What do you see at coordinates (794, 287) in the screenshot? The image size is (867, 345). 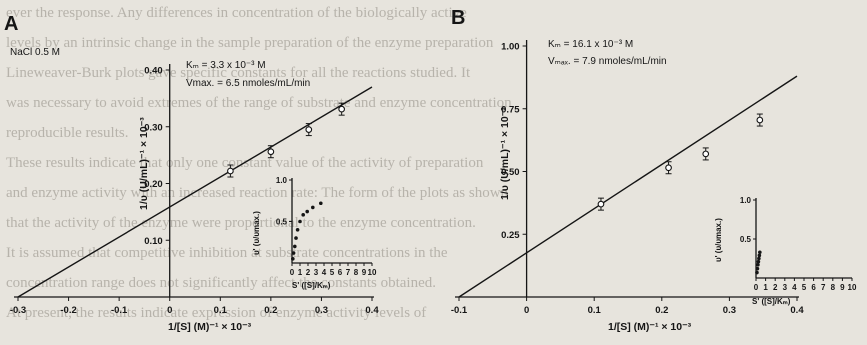 I see `p1-inset-x-tick-label: 4` at bounding box center [794, 287].